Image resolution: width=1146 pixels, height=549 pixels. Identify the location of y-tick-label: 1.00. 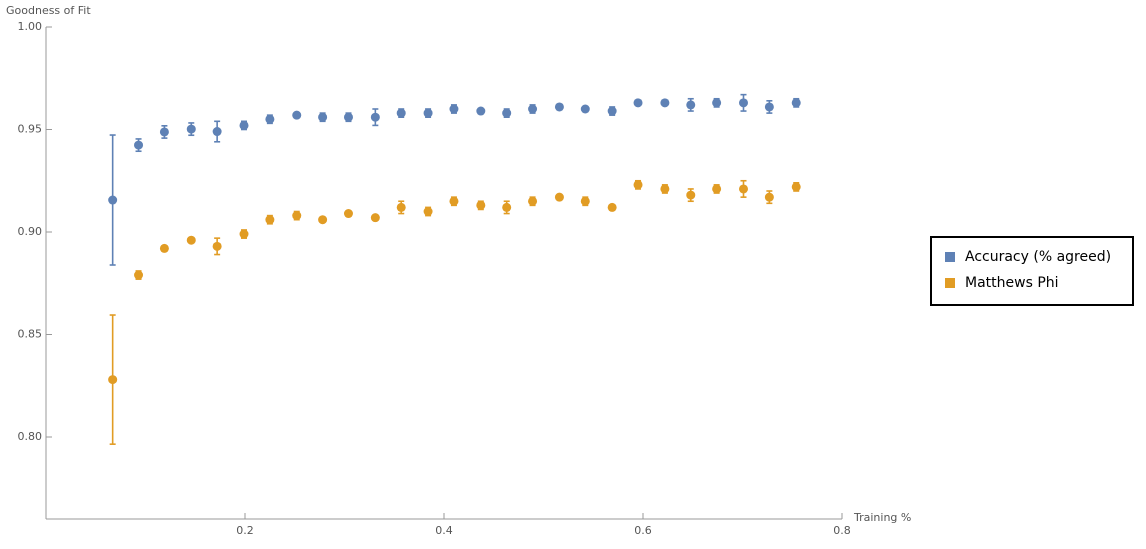
(30, 26).